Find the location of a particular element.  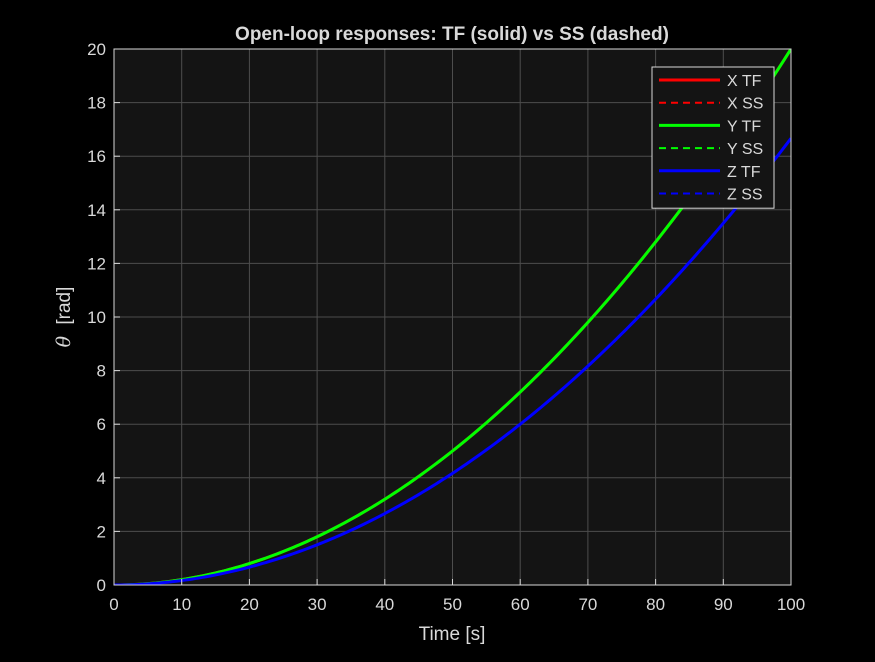

x-tick-label: 20 is located at coordinates (249, 604).